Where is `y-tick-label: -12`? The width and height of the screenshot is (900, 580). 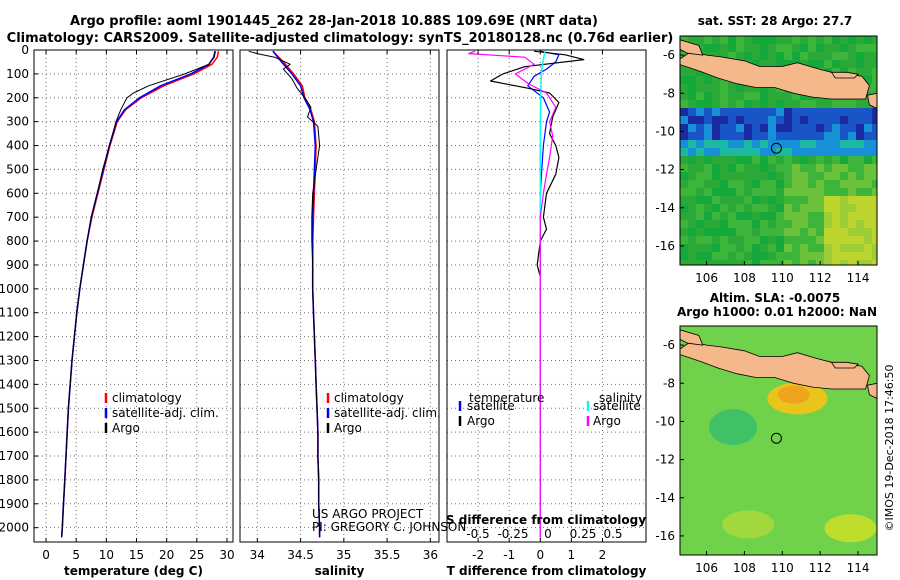 y-tick-label: -12 is located at coordinates (665, 460).